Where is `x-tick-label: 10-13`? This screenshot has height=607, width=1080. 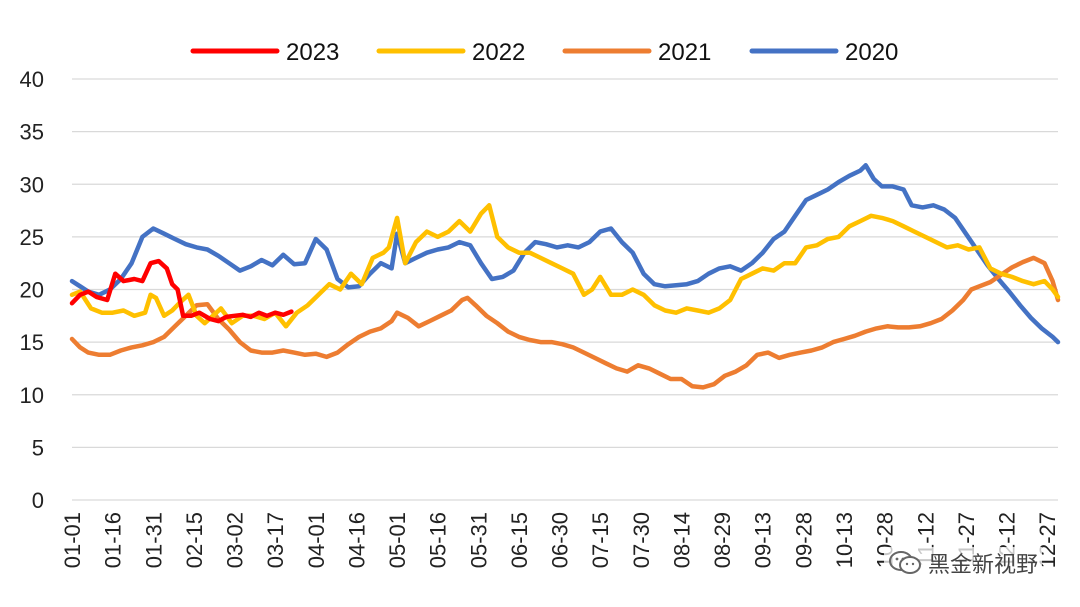
x-tick-label: 10-13 is located at coordinates (844, 540).